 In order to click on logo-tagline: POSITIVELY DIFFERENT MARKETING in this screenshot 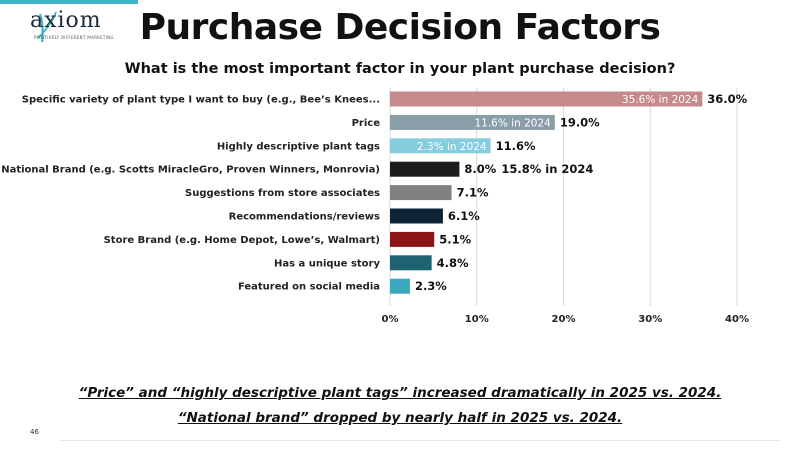, I will do `click(74, 37)`.